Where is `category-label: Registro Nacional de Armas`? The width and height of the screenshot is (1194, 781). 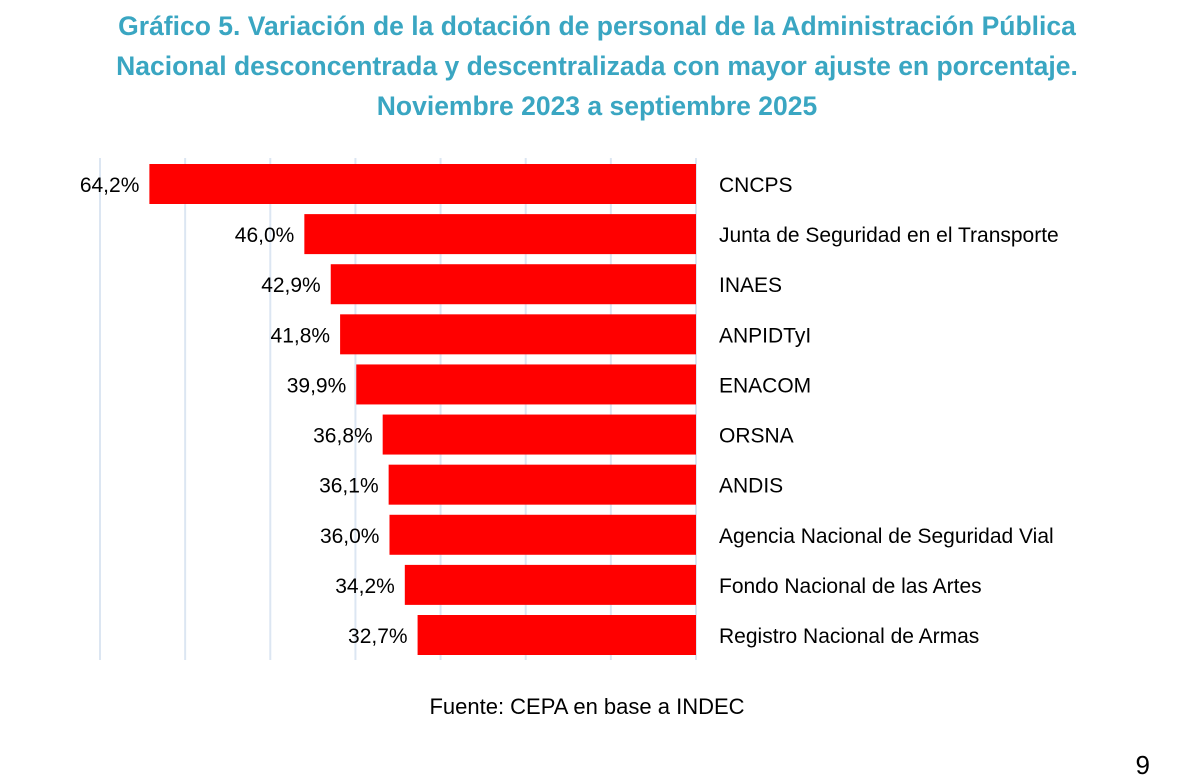 category-label: Registro Nacional de Armas is located at coordinates (849, 636).